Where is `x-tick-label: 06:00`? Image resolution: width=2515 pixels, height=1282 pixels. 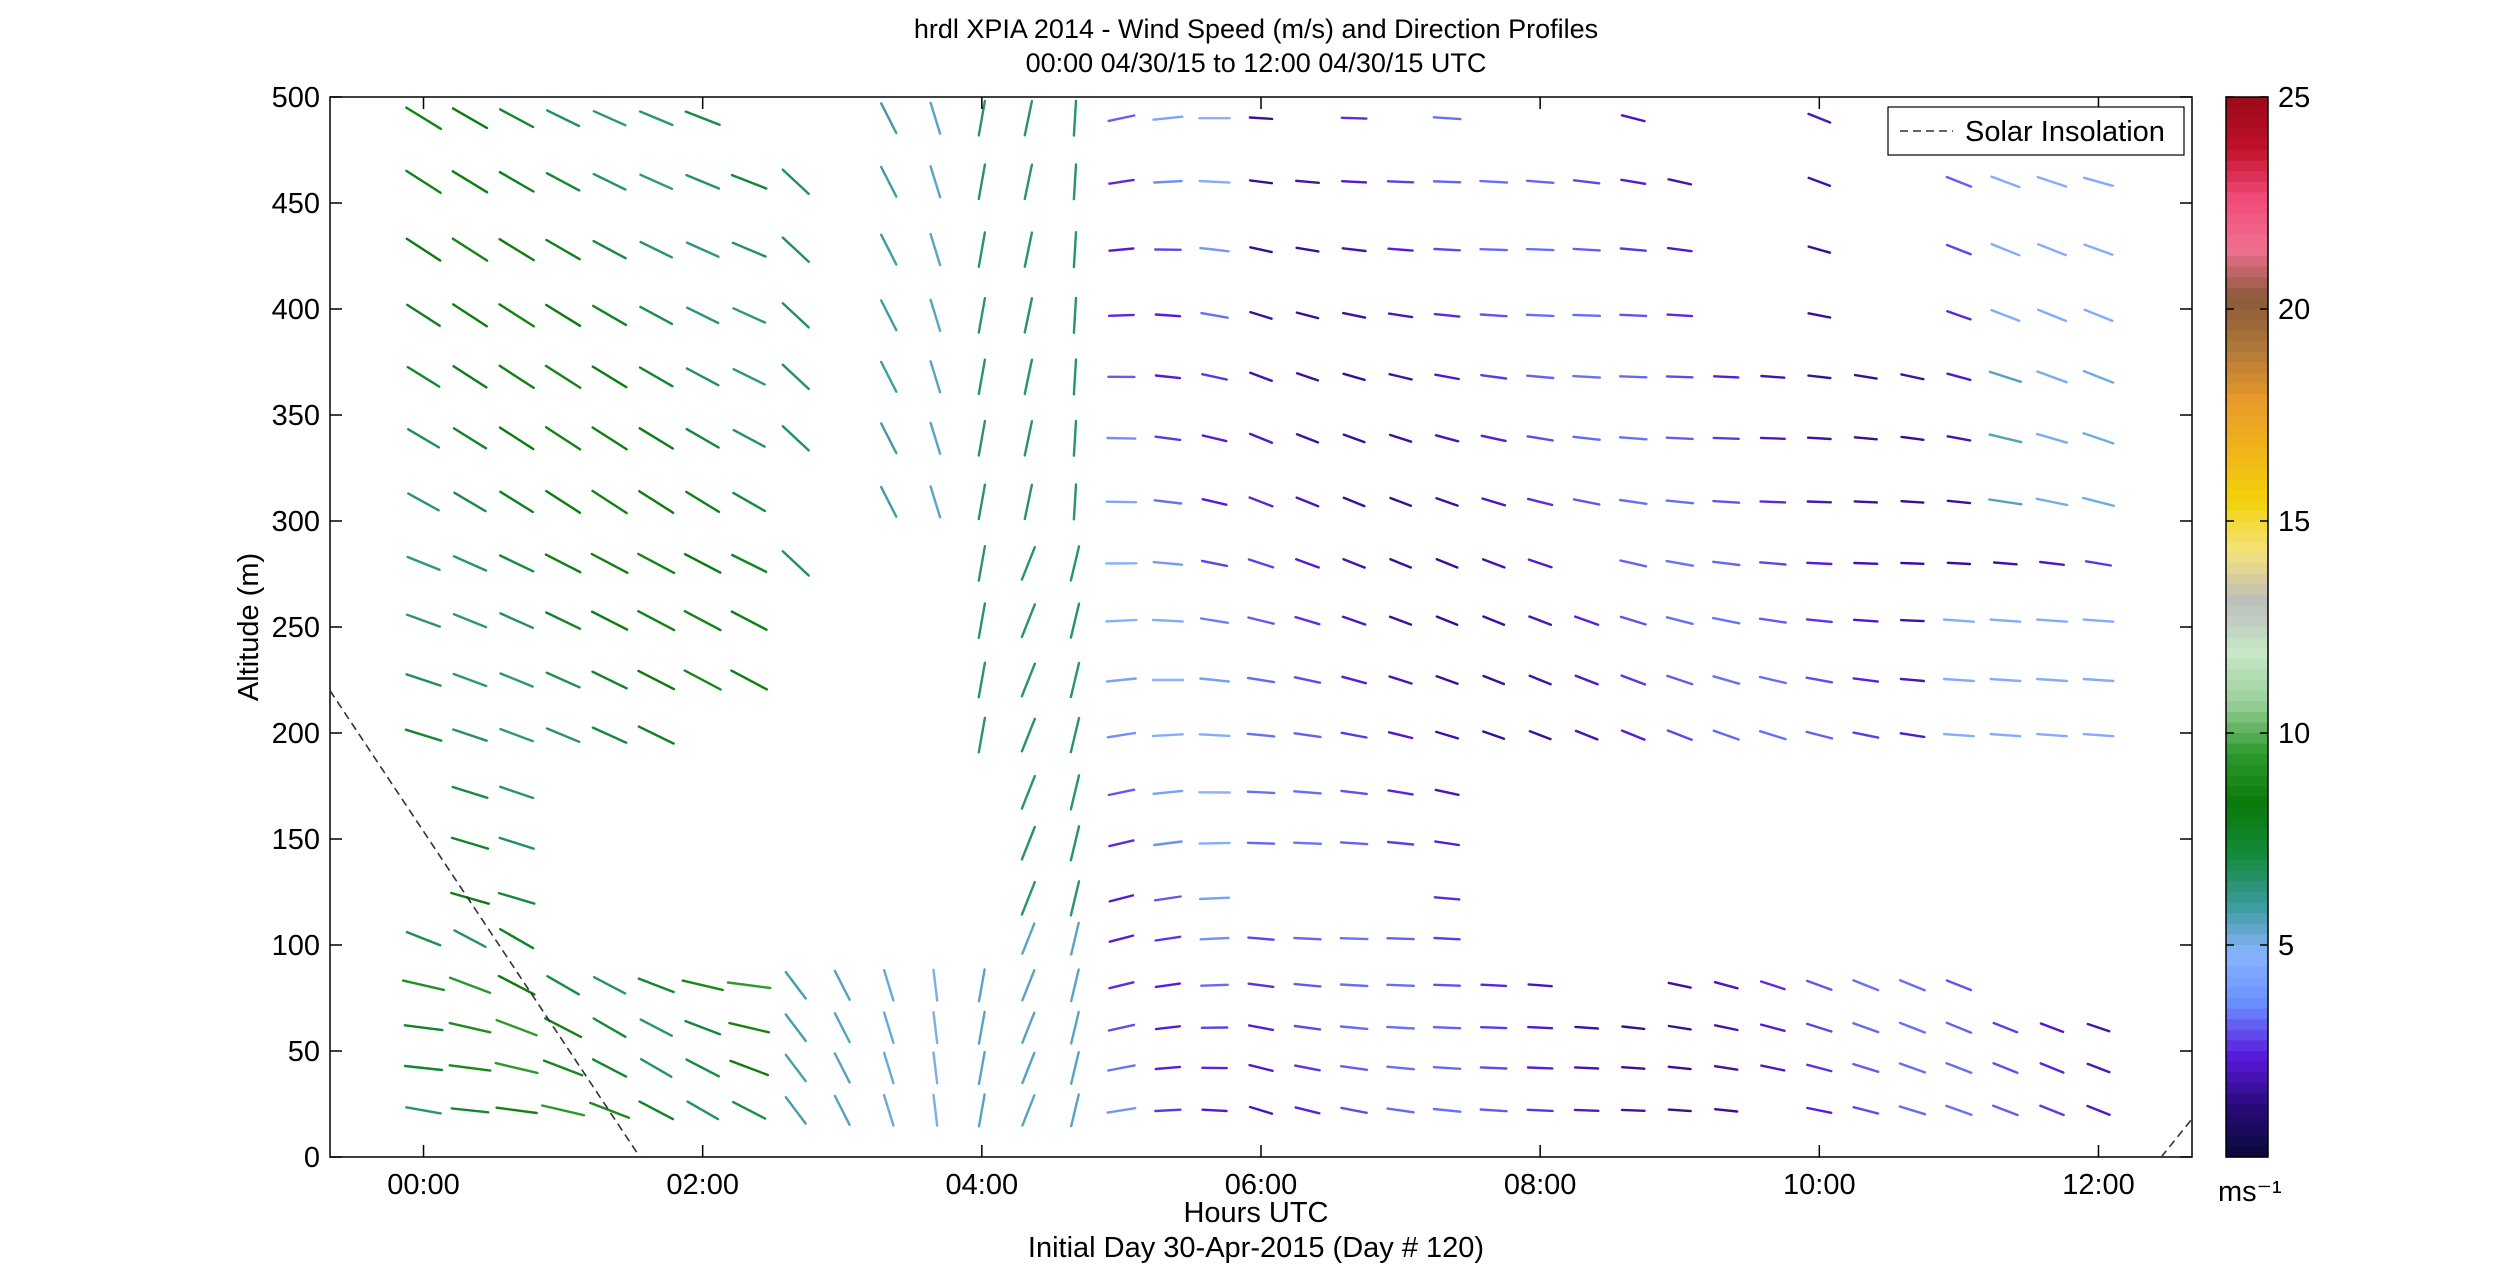 x-tick-label: 06:00 is located at coordinates (1261, 1185).